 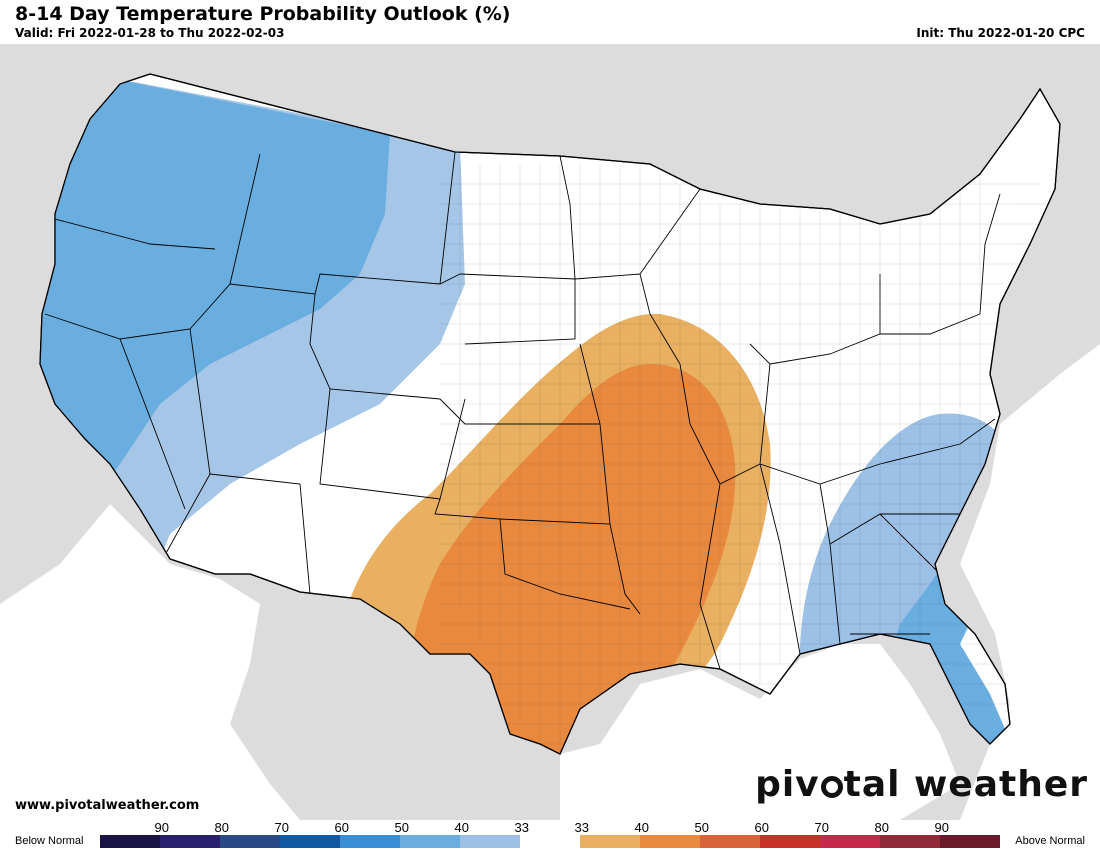 What do you see at coordinates (965, 784) in the screenshot?
I see `brand-text-end: tal weather` at bounding box center [965, 784].